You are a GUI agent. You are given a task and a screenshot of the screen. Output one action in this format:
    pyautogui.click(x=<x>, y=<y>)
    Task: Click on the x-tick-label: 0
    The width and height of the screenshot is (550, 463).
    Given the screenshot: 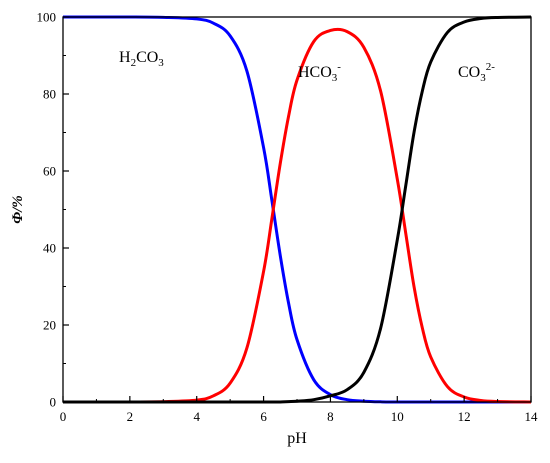 What is the action you would take?
    pyautogui.click(x=63, y=416)
    